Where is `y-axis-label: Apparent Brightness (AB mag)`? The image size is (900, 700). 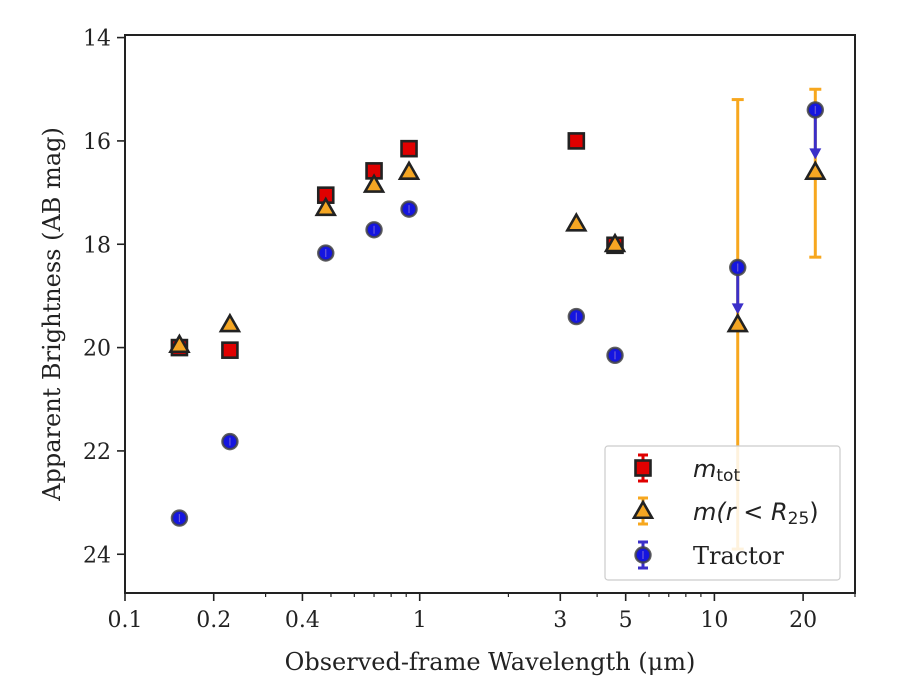 y-axis-label: Apparent Brightness (AB mag) is located at coordinates (52, 314).